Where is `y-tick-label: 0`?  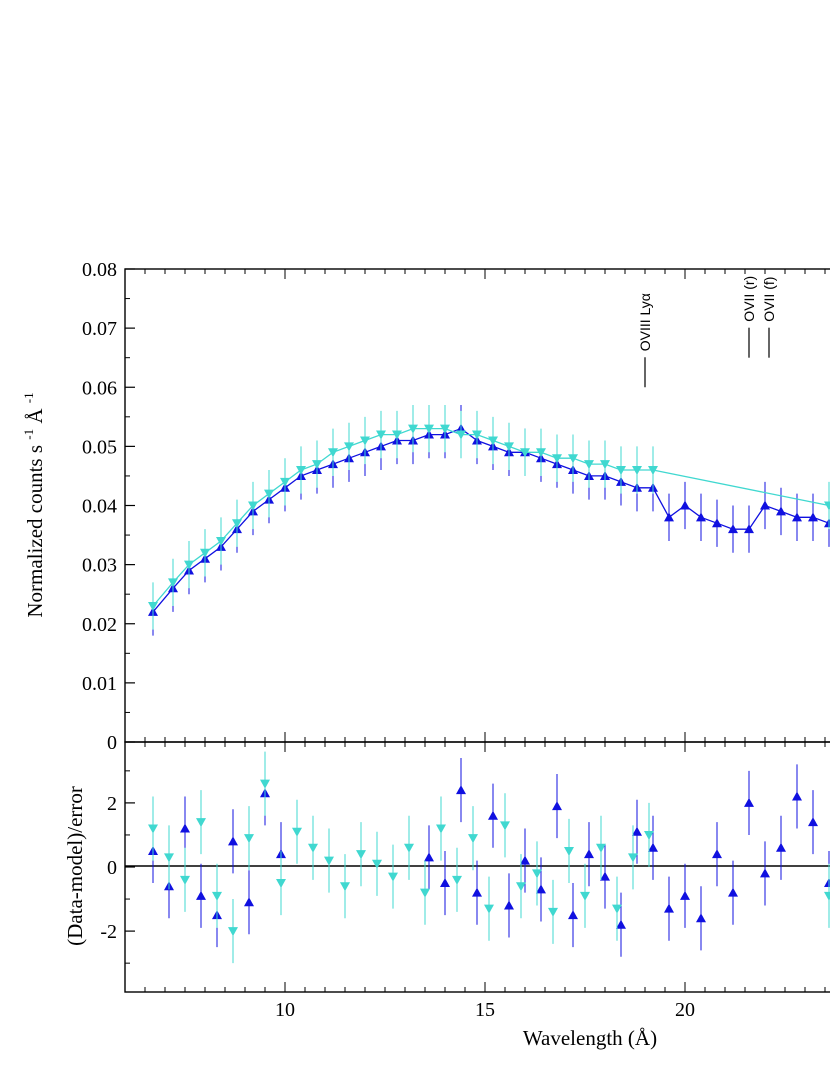 y-tick-label: 0 is located at coordinates (112, 743).